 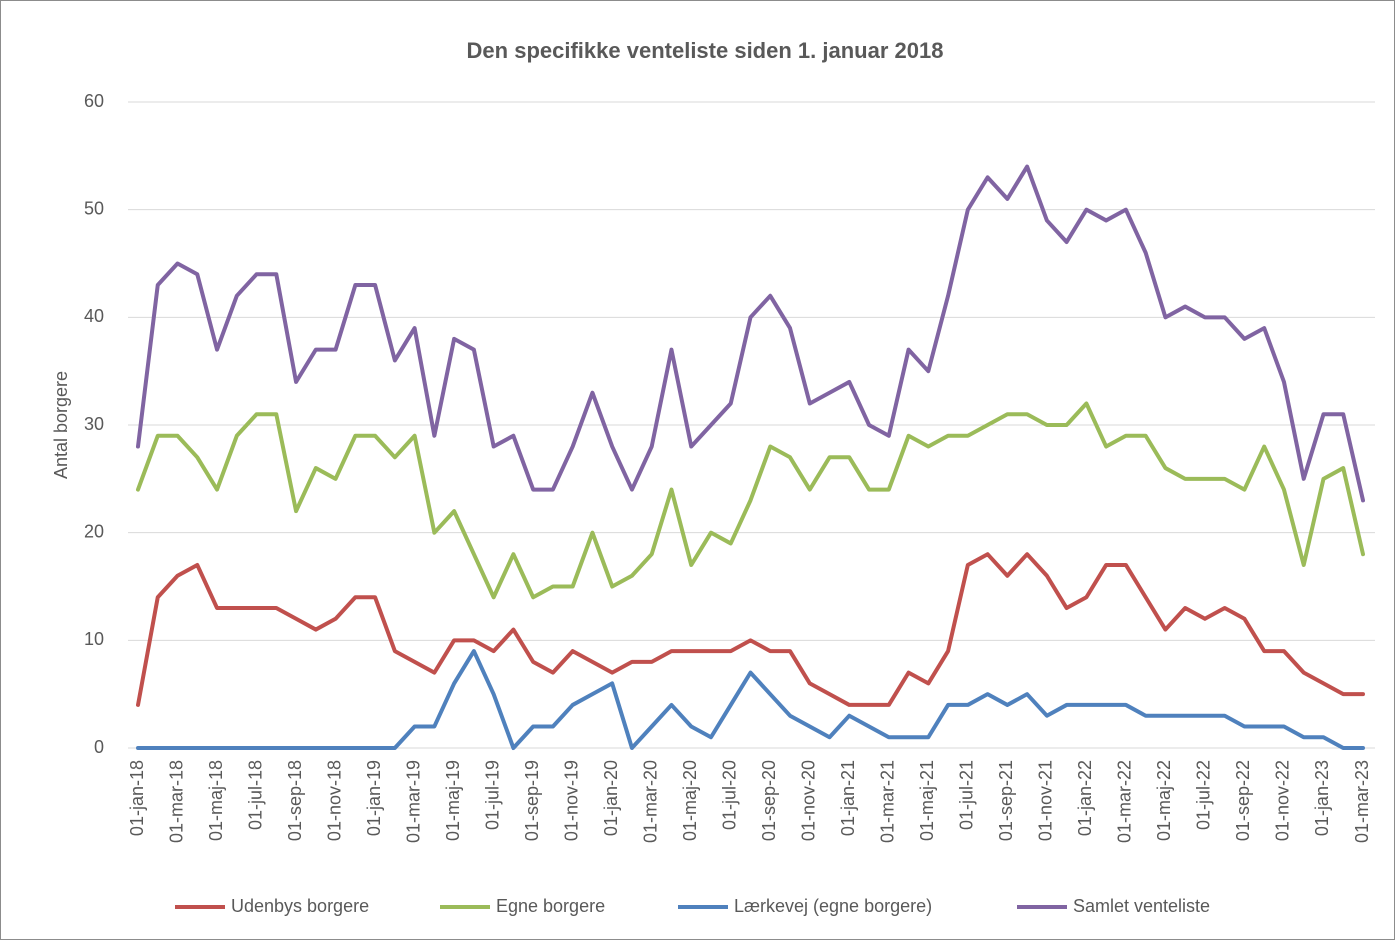 I want to click on x-tick-label: 01-nov-18, so click(x=334, y=800).